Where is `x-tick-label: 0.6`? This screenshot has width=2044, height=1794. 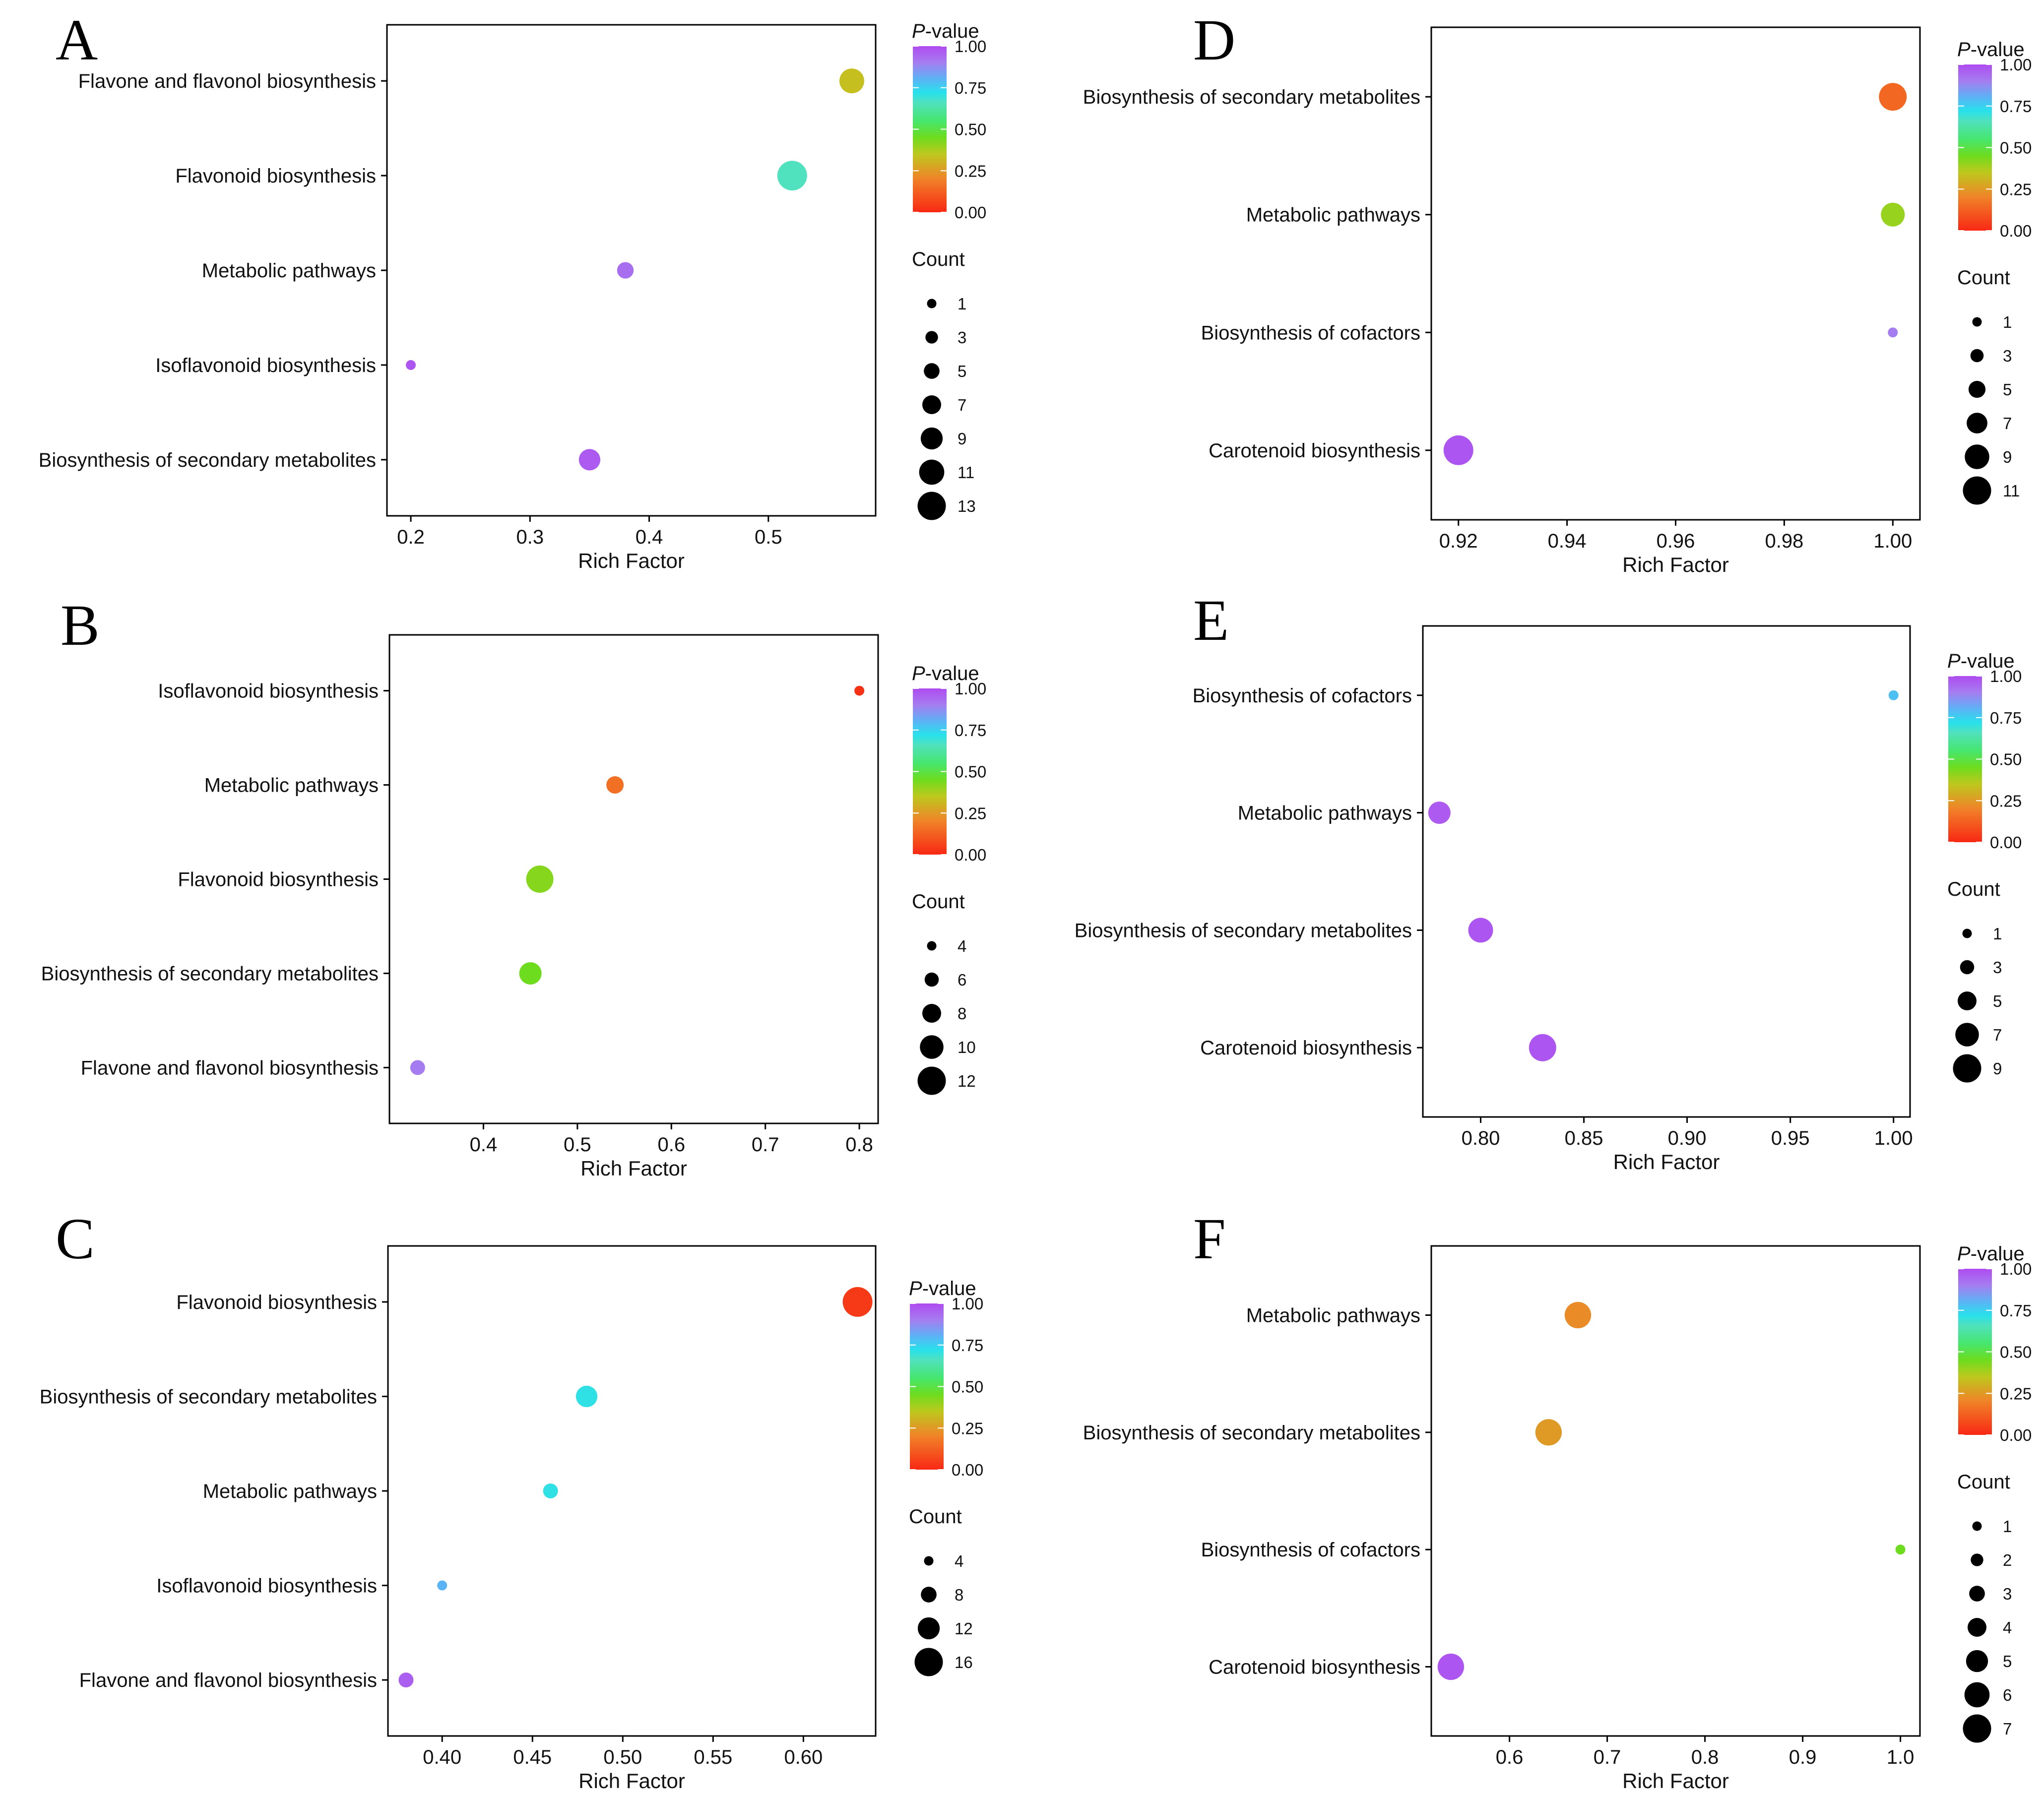
x-tick-label: 0.6 is located at coordinates (671, 1145).